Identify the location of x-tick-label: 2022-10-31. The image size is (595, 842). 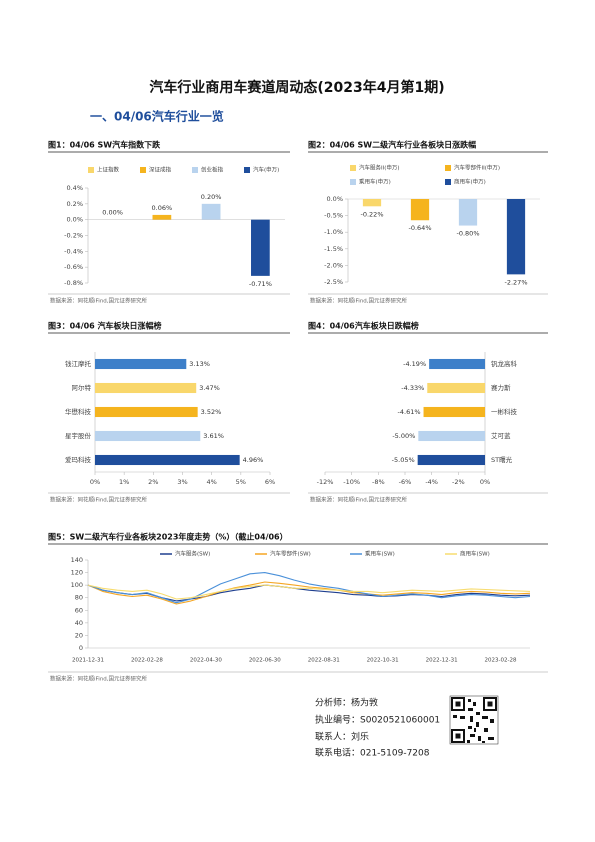
(383, 661).